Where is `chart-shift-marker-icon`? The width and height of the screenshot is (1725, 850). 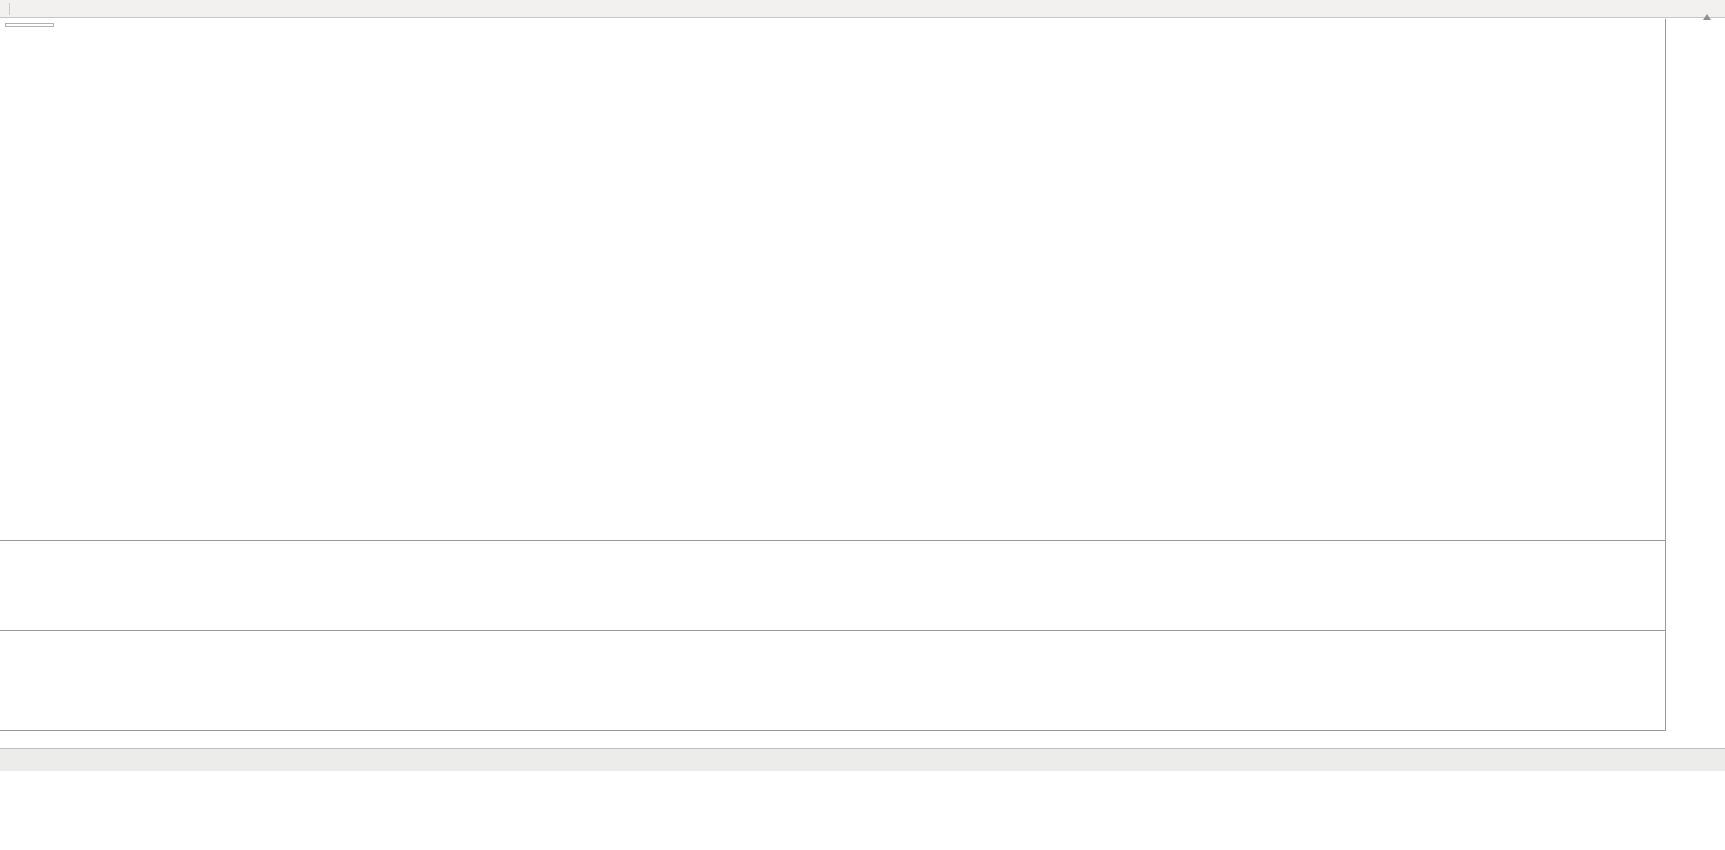
chart-shift-marker-icon is located at coordinates (1707, 17).